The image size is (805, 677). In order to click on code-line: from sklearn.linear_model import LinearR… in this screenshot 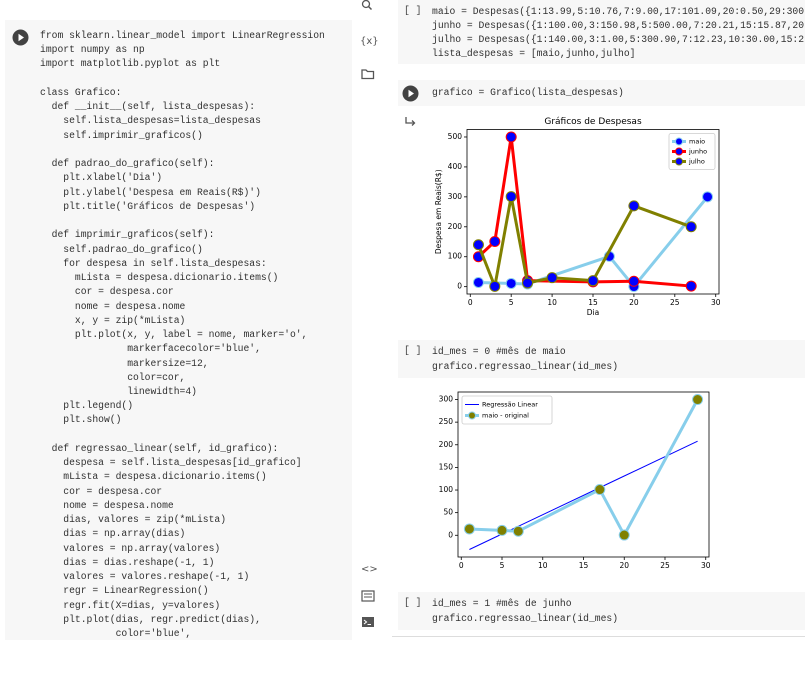, I will do `click(182, 35)`.